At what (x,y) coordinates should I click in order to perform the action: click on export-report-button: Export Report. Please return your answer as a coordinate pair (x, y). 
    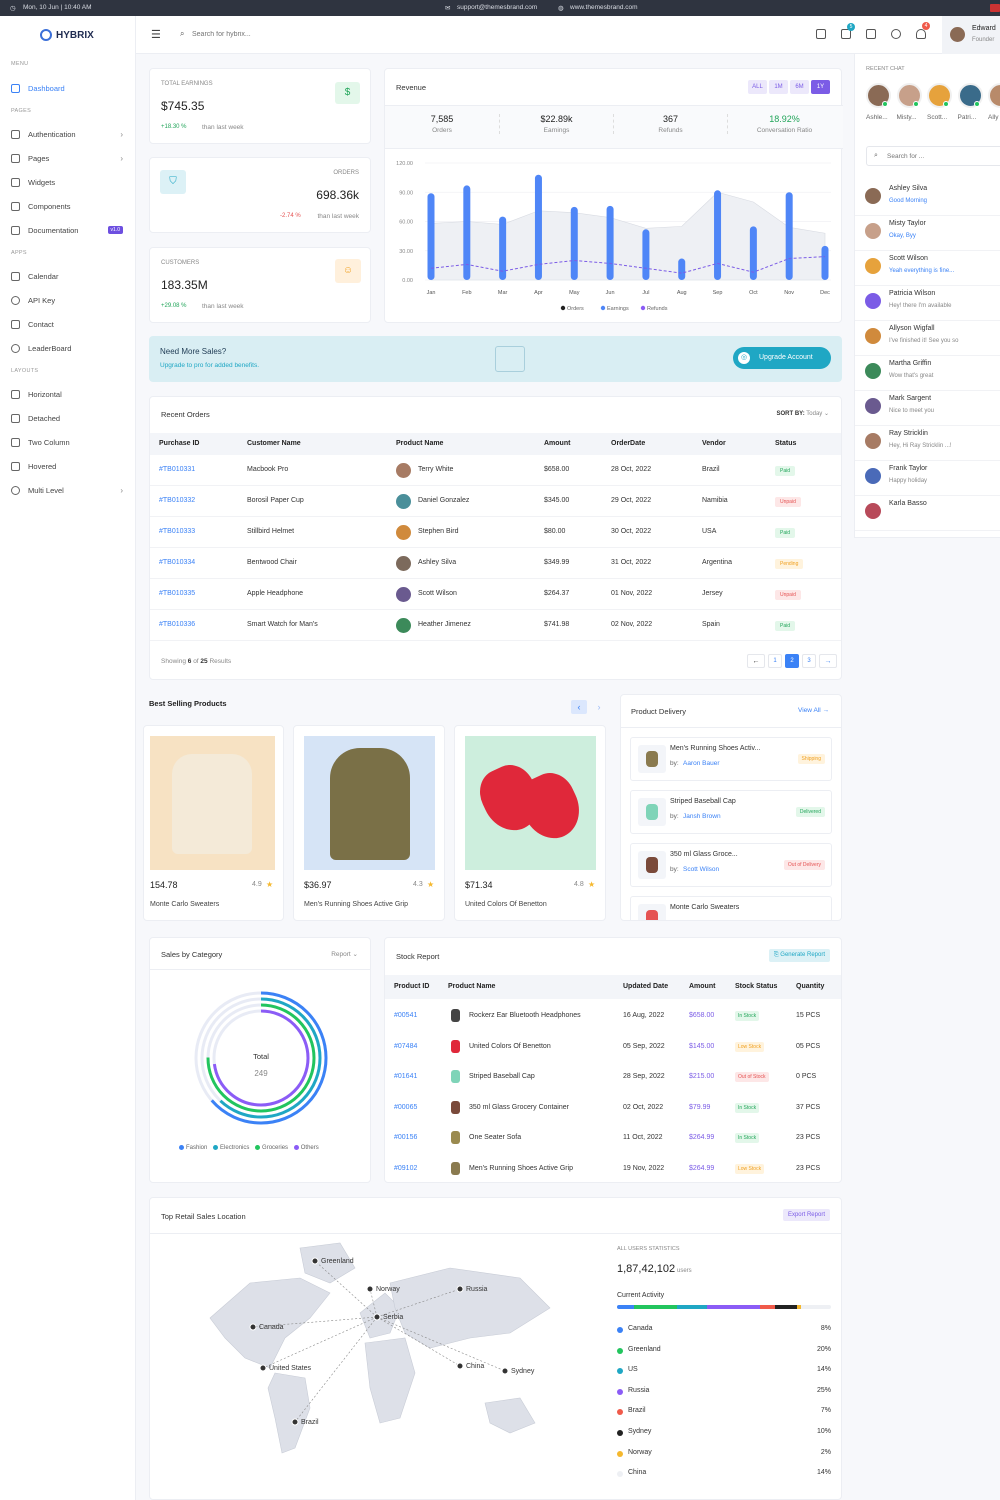
    Looking at the image, I should click on (806, 1215).